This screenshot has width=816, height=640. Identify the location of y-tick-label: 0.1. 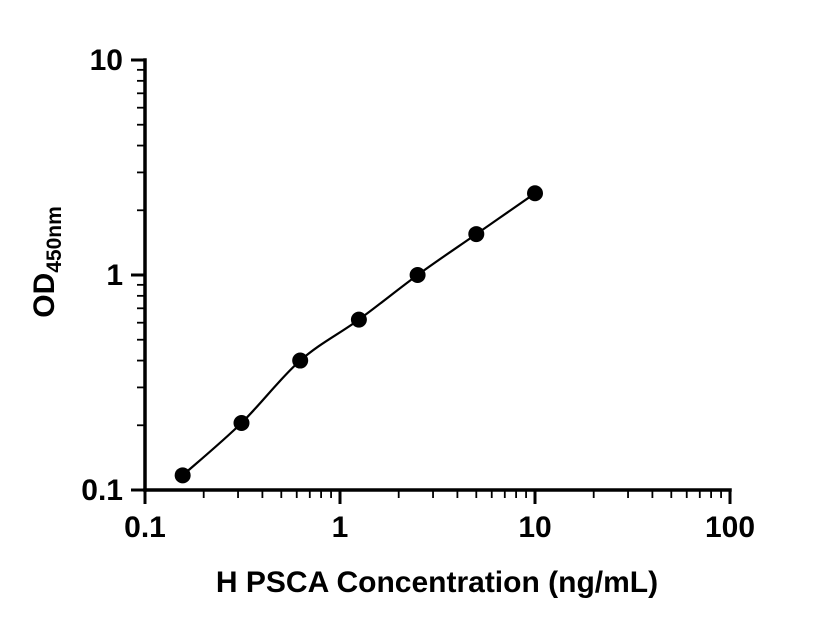
(102, 490).